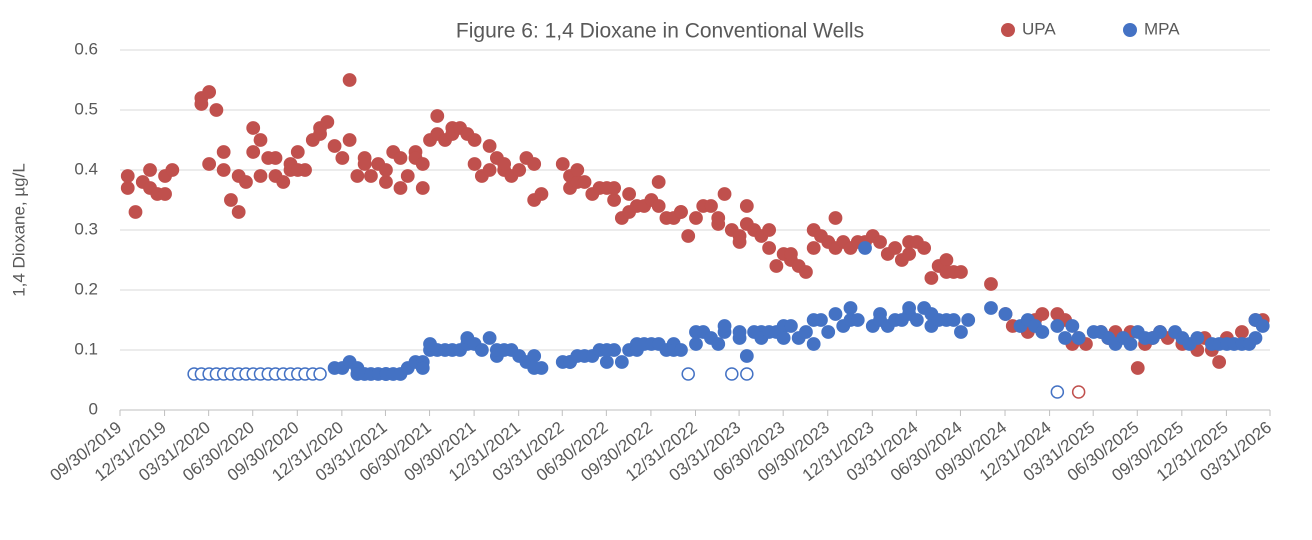 Image resolution: width=1312 pixels, height=540 pixels. What do you see at coordinates (86, 348) in the screenshot?
I see `y-tick-label: 0.1` at bounding box center [86, 348].